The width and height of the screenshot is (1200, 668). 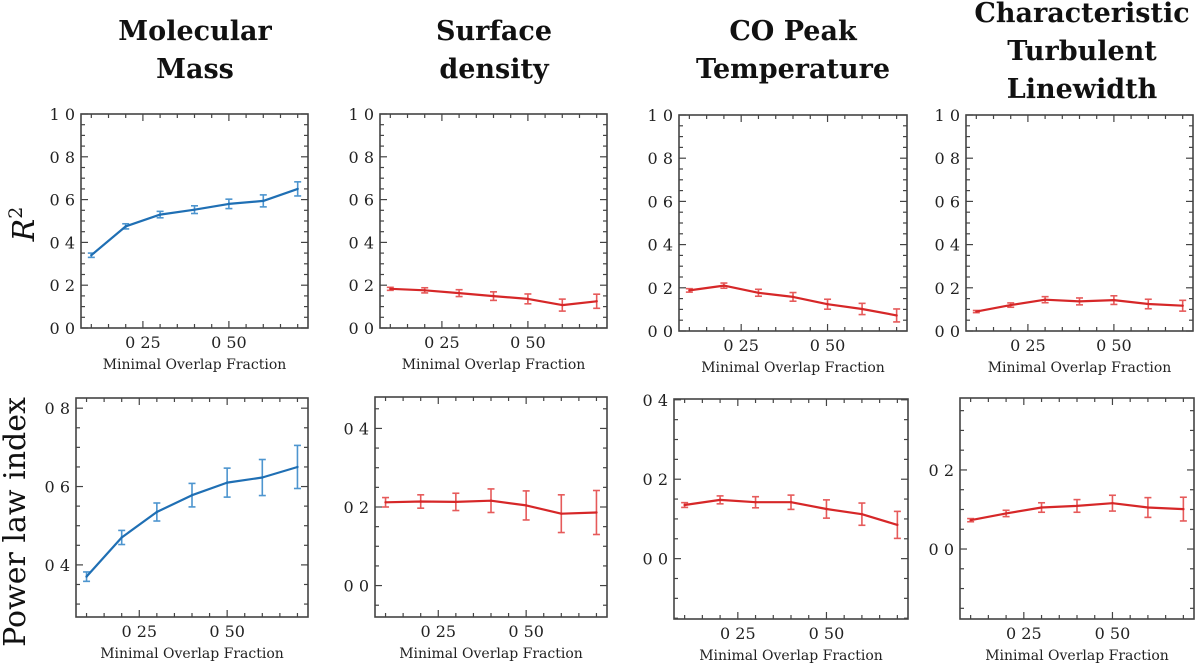 What do you see at coordinates (24, 231) in the screenshot?
I see `row-label-r2-base: R` at bounding box center [24, 231].